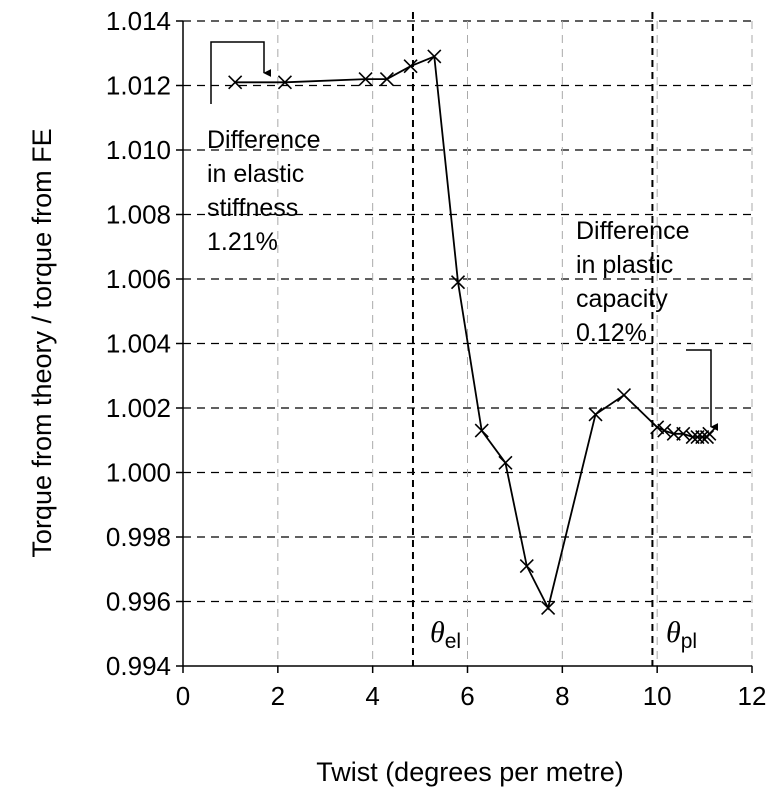  I want to click on theta-el-symbol: θ, so click(437, 632).